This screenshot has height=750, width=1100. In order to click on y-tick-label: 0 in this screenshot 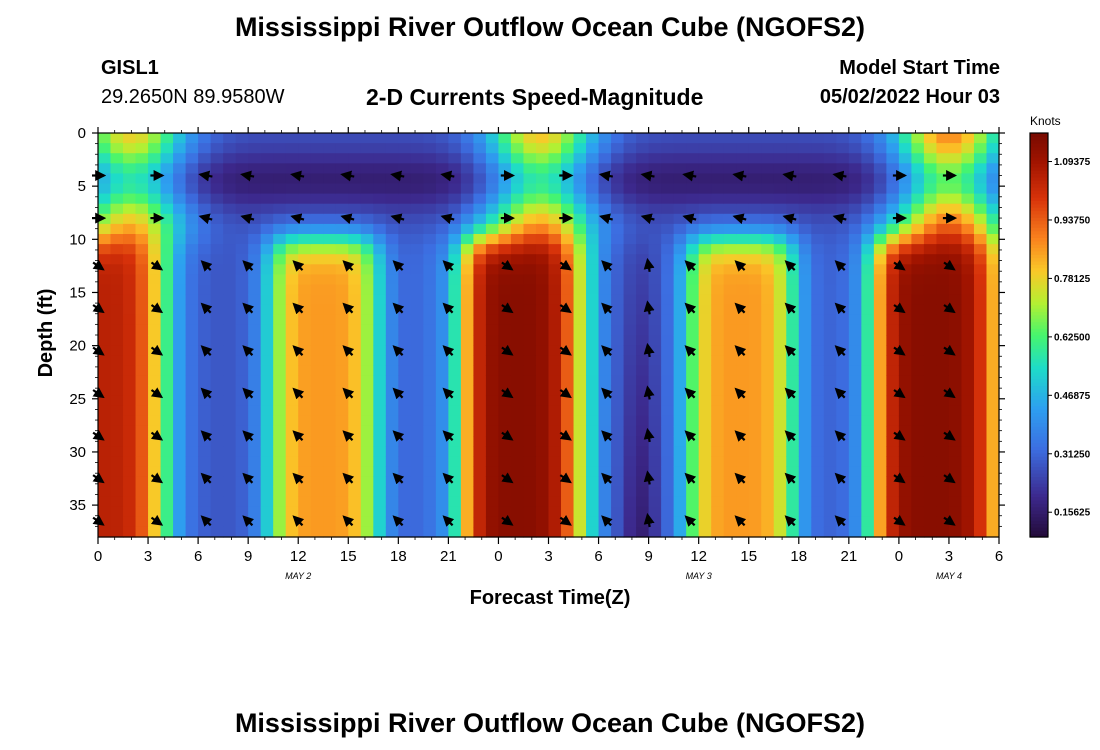, I will do `click(82, 133)`.